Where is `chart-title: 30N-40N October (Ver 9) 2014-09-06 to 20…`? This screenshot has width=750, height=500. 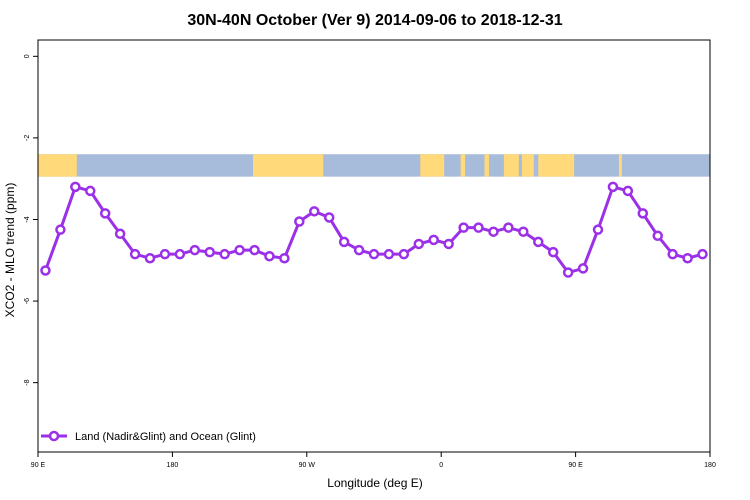 chart-title: 30N-40N October (Ver 9) 2014-09-06 to 20… is located at coordinates (374, 20).